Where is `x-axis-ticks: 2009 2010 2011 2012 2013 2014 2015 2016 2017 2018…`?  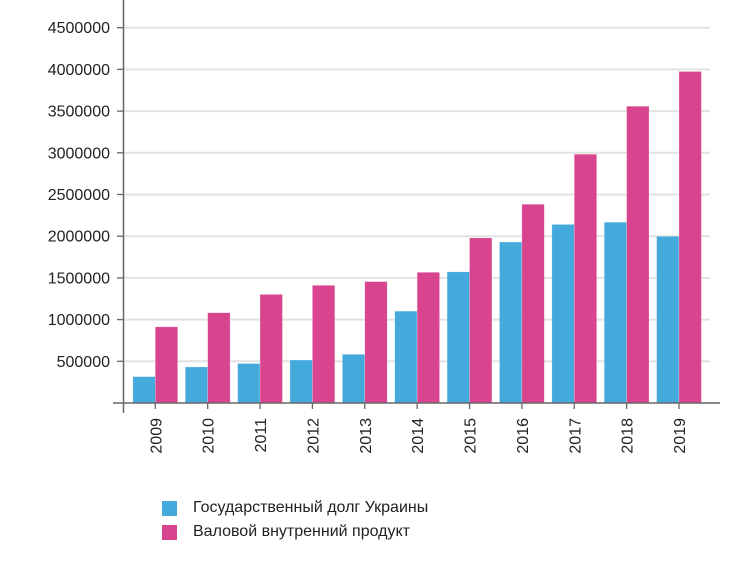 x-axis-ticks: 2009 2010 2011 2012 2013 2014 2015 2016 2017 2018… is located at coordinates (418, 428).